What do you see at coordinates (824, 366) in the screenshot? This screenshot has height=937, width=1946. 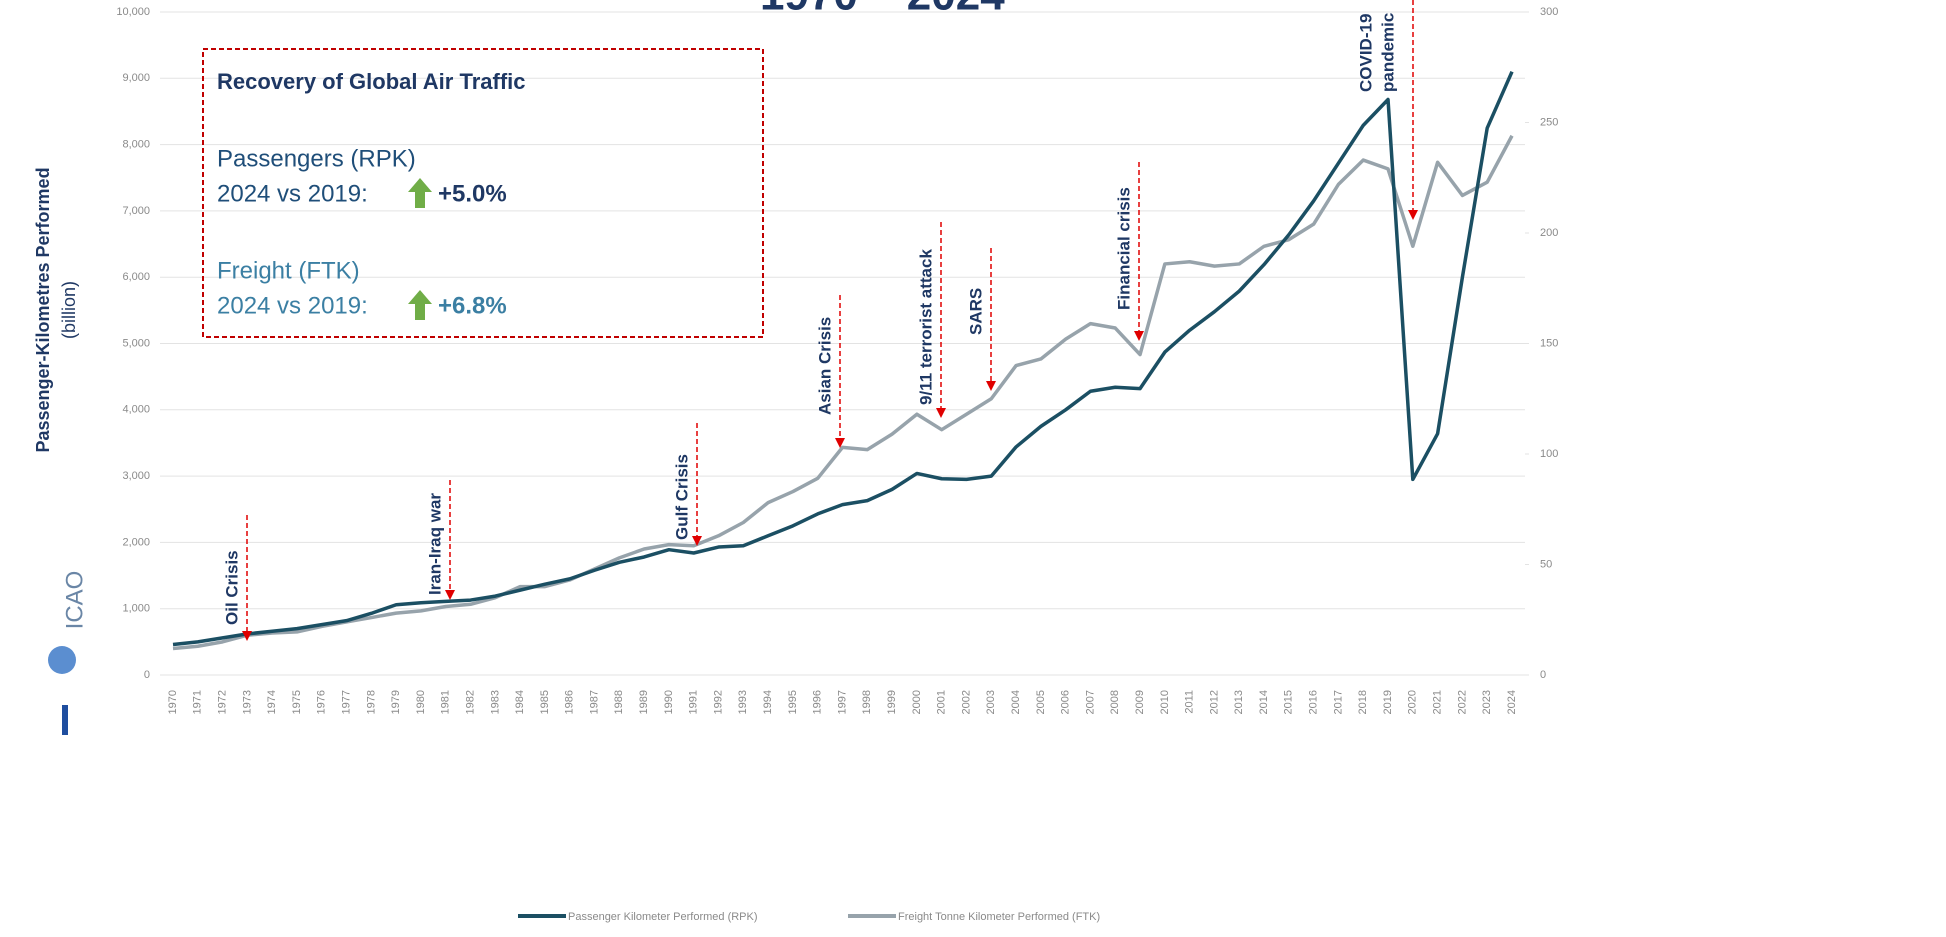 I see `annotation-label: Asian Crisis` at bounding box center [824, 366].